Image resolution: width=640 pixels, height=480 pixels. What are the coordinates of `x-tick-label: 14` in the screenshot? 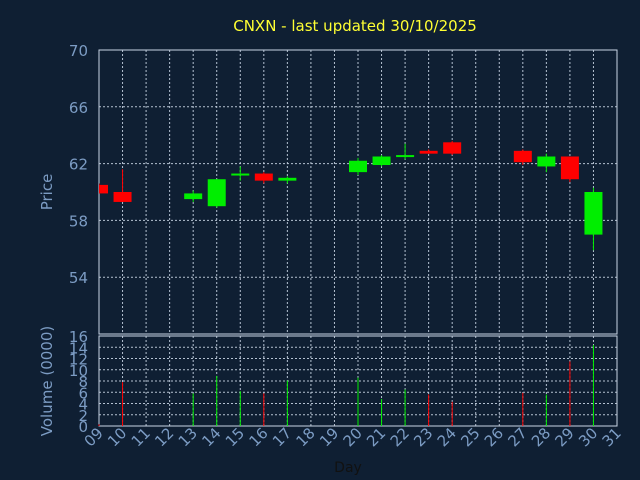 It's located at (211, 437).